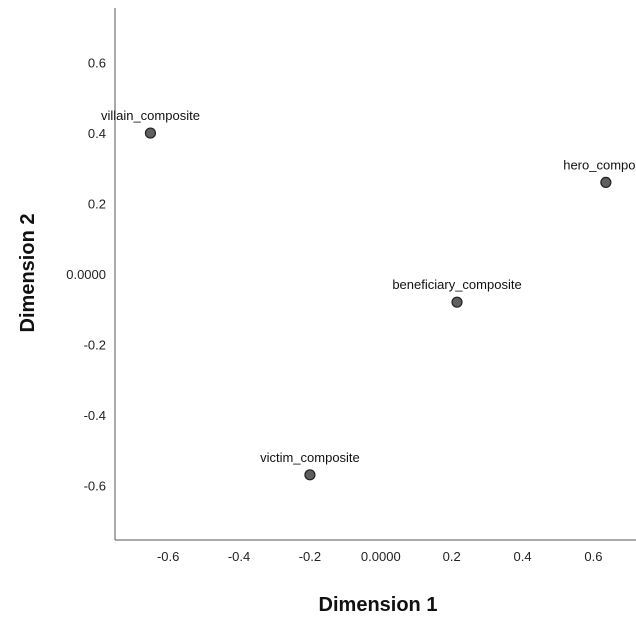 This screenshot has height=620, width=636. I want to click on scatter-point-label: villain_composite, so click(150, 115).